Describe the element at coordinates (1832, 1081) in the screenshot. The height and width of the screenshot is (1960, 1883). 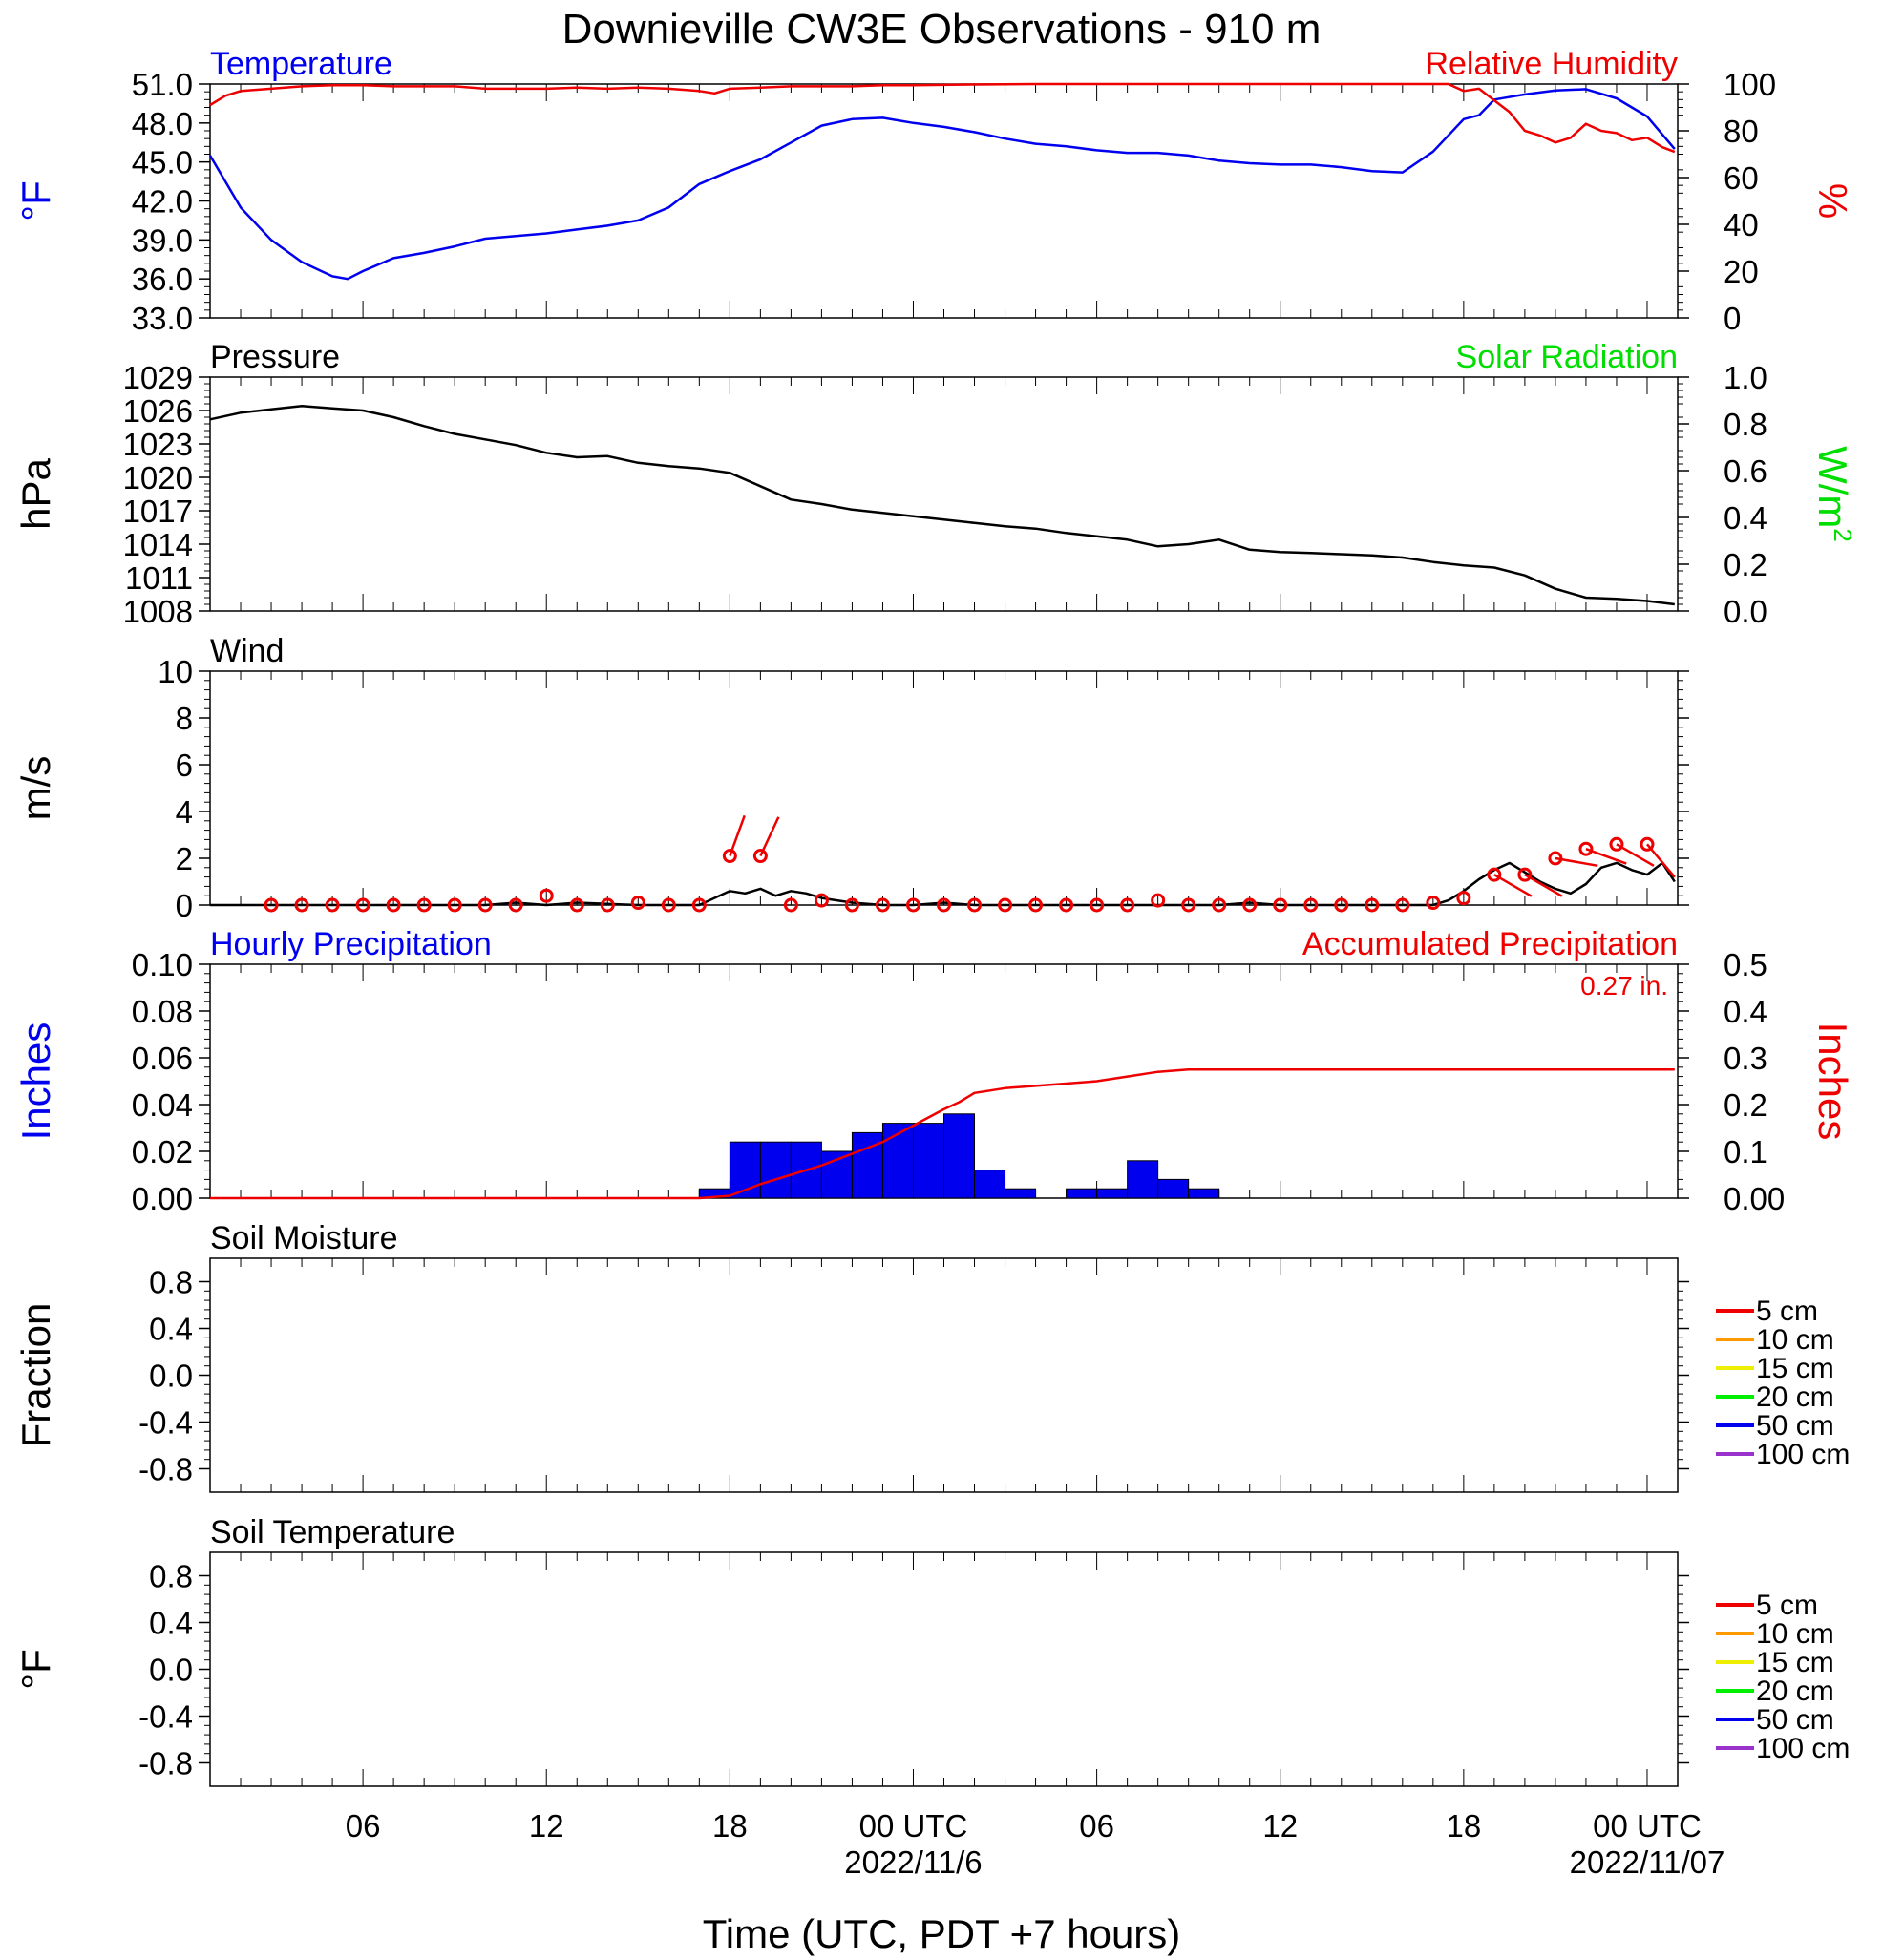
I see `precip-ylabel-right: Inches` at that location.